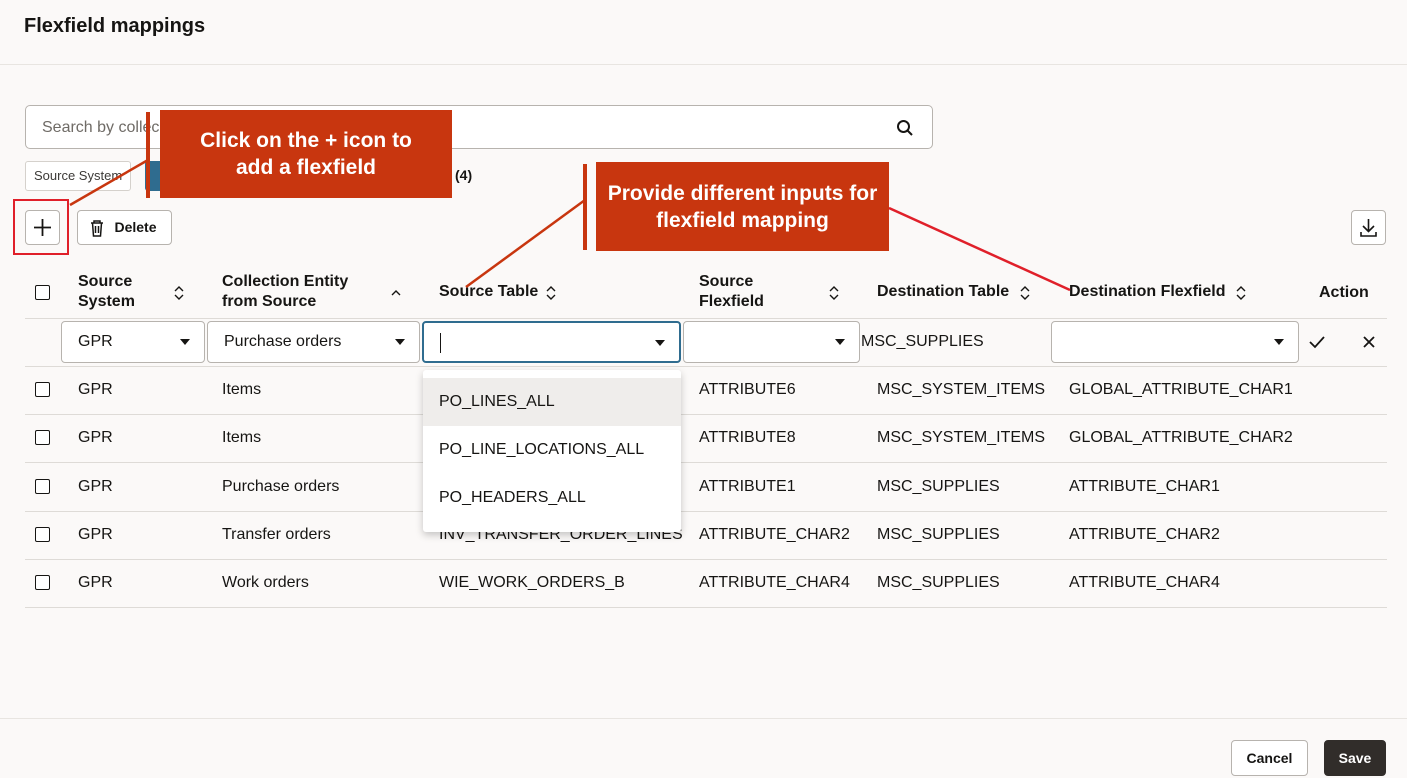 The height and width of the screenshot is (778, 1407). I want to click on delete-label: Delete, so click(135, 227).